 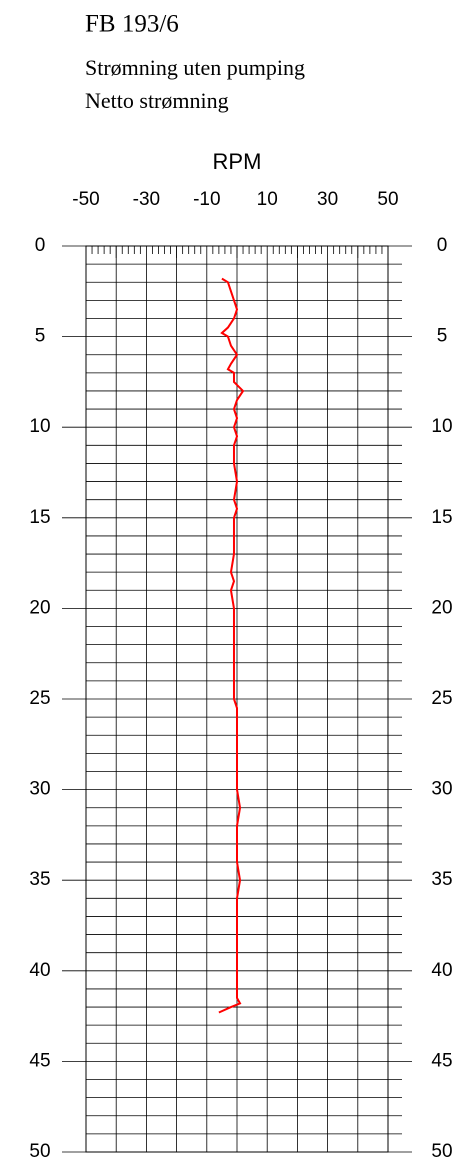 What do you see at coordinates (327, 199) in the screenshot?
I see `x-tick-label: 30` at bounding box center [327, 199].